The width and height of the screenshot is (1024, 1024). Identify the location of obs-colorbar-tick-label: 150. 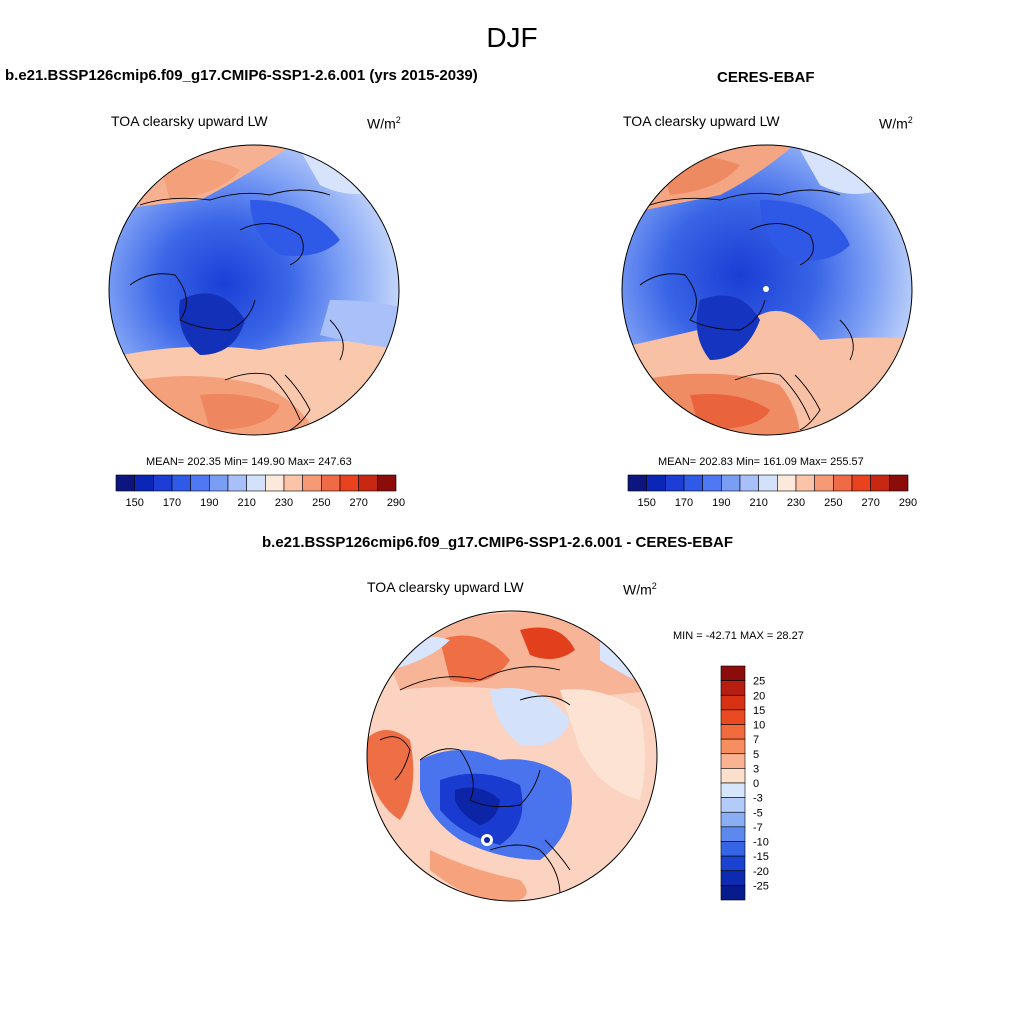
(646, 503).